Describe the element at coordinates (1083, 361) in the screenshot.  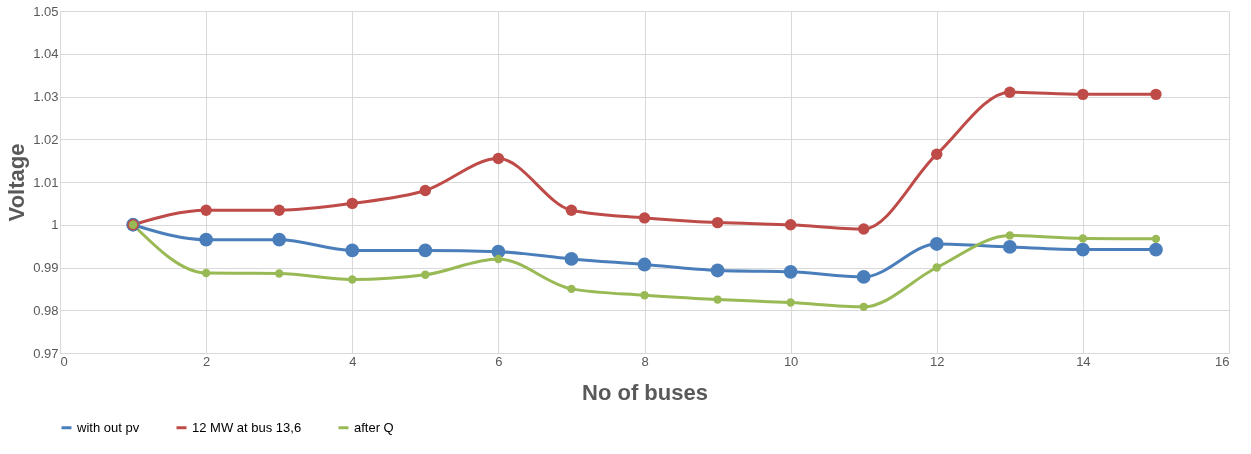
I see `x-tick-label: 14` at that location.